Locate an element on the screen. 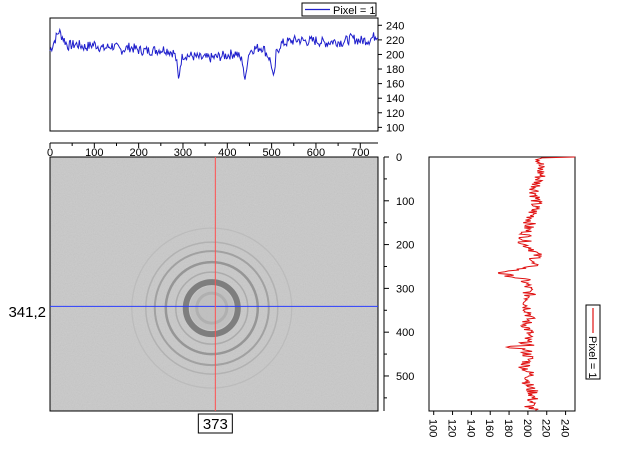 The image size is (624, 453). side-legend-label: Pixel = 1 is located at coordinates (592, 357).